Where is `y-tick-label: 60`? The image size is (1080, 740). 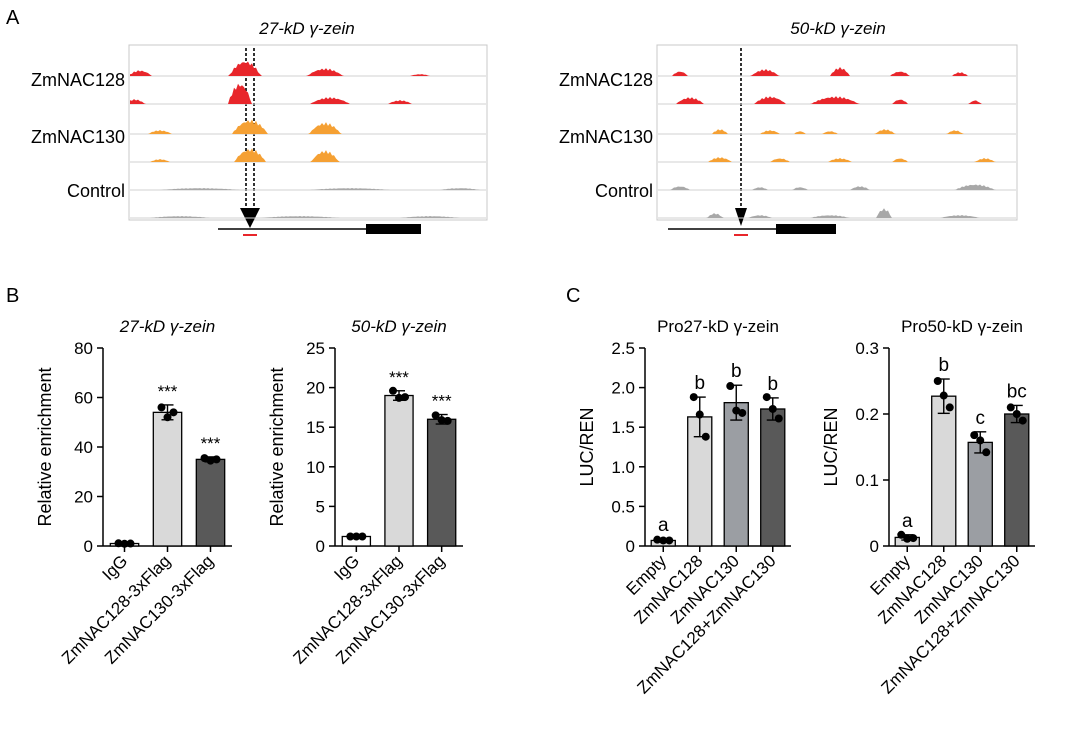 y-tick-label: 60 is located at coordinates (83, 398).